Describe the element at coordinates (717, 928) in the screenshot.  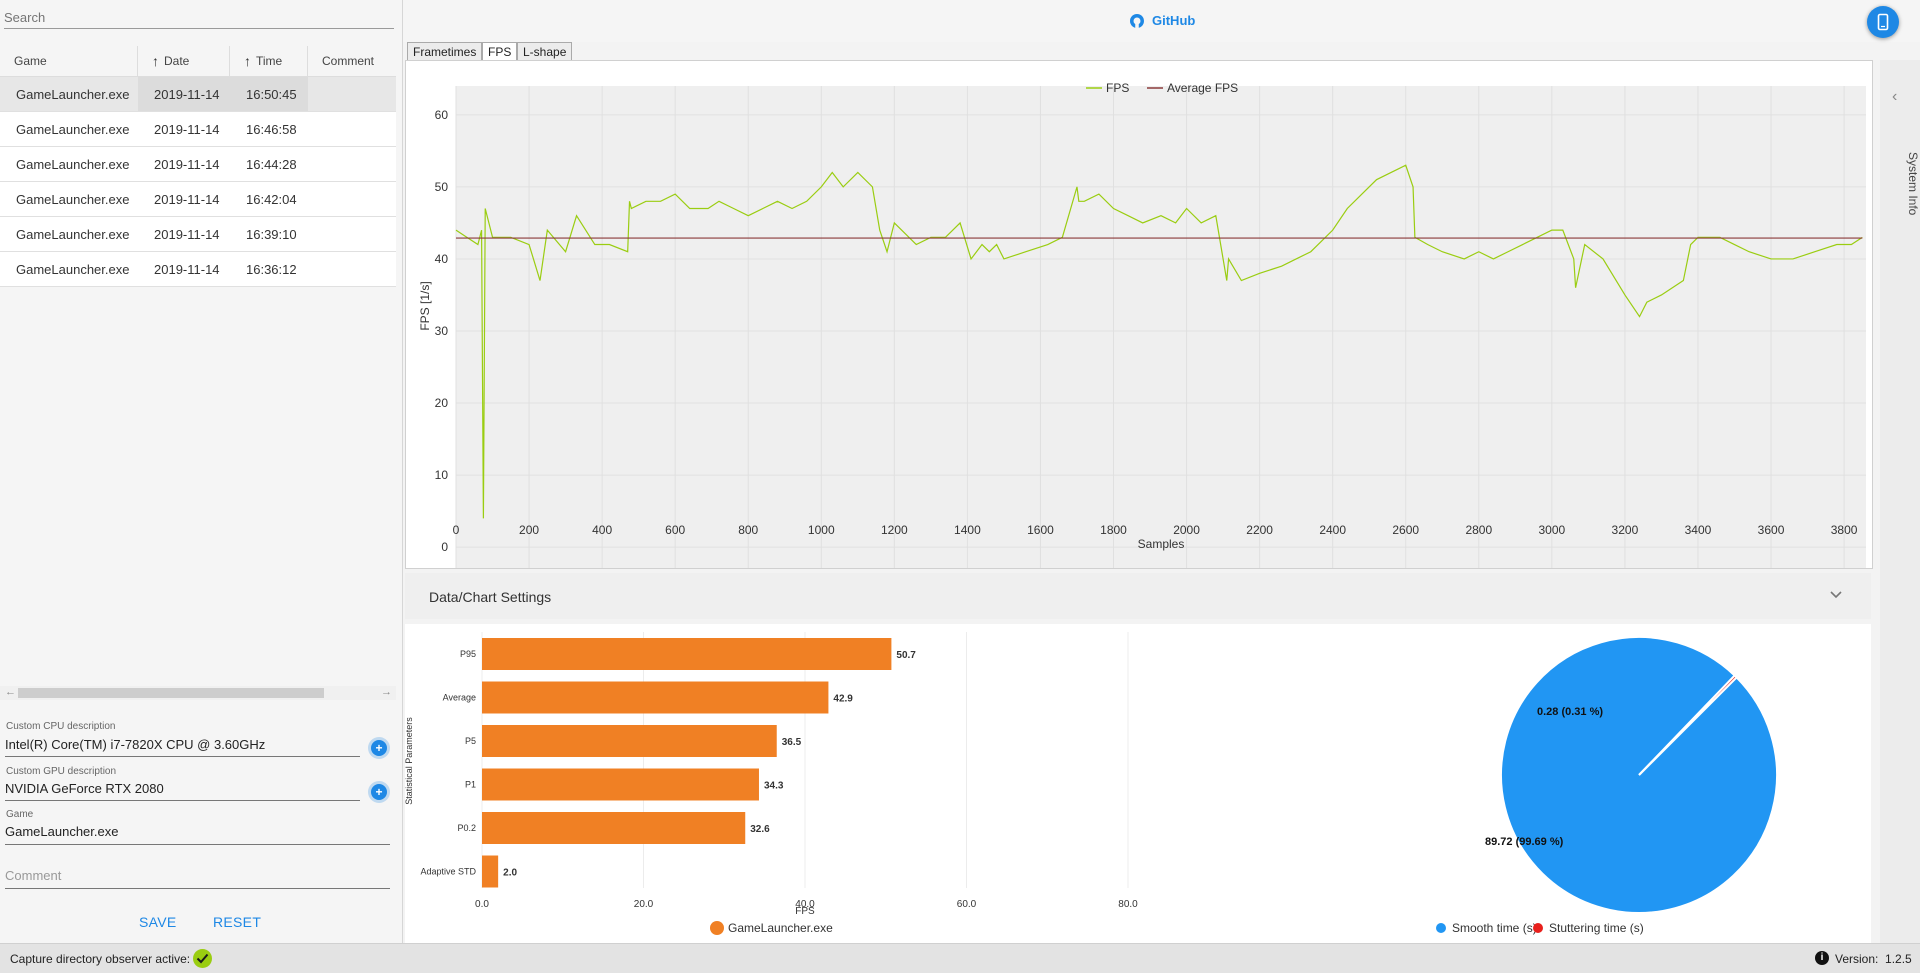
I see `legend-game-swatch` at that location.